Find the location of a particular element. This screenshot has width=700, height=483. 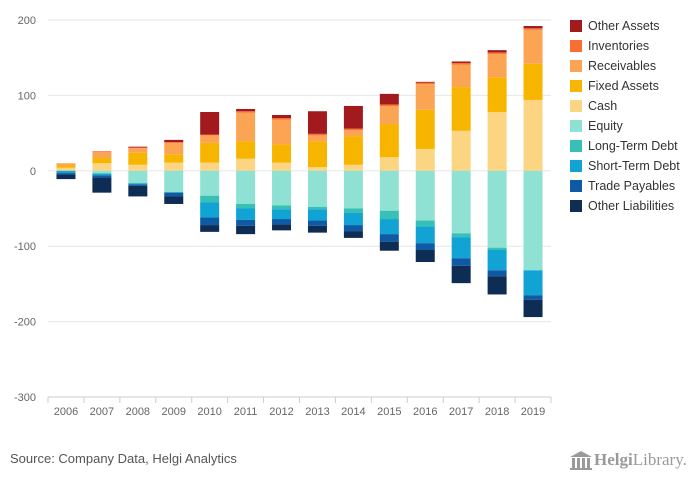

legend-item: Equity is located at coordinates (634, 126).